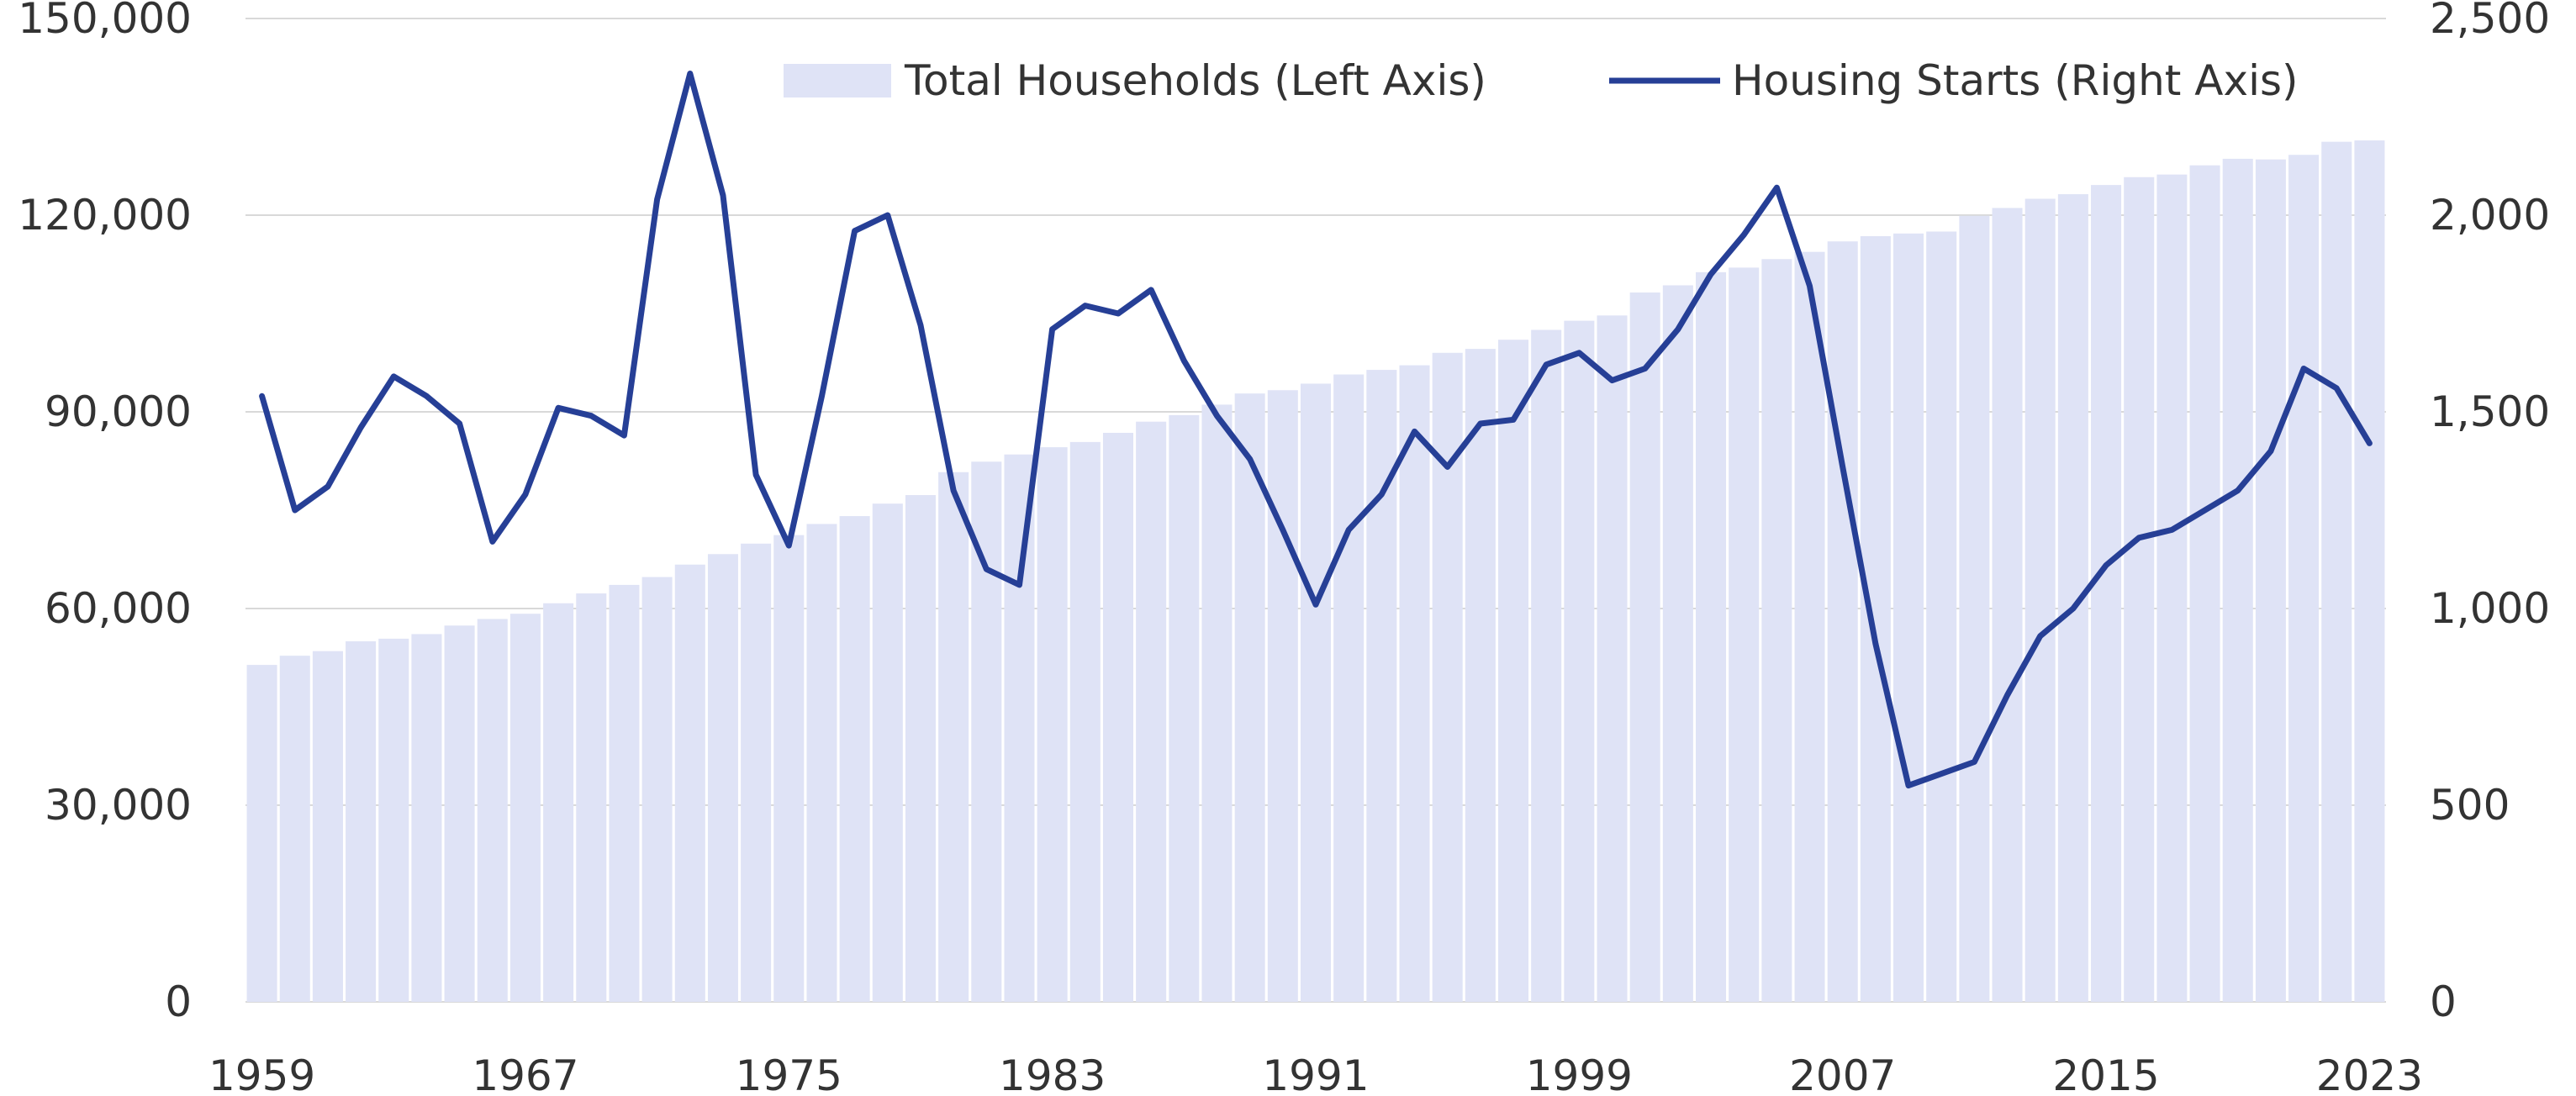 Image resolution: width=2576 pixels, height=1096 pixels. Describe the element at coordinates (525, 1073) in the screenshot. I see `x-axis-tick-label: 1967` at that location.